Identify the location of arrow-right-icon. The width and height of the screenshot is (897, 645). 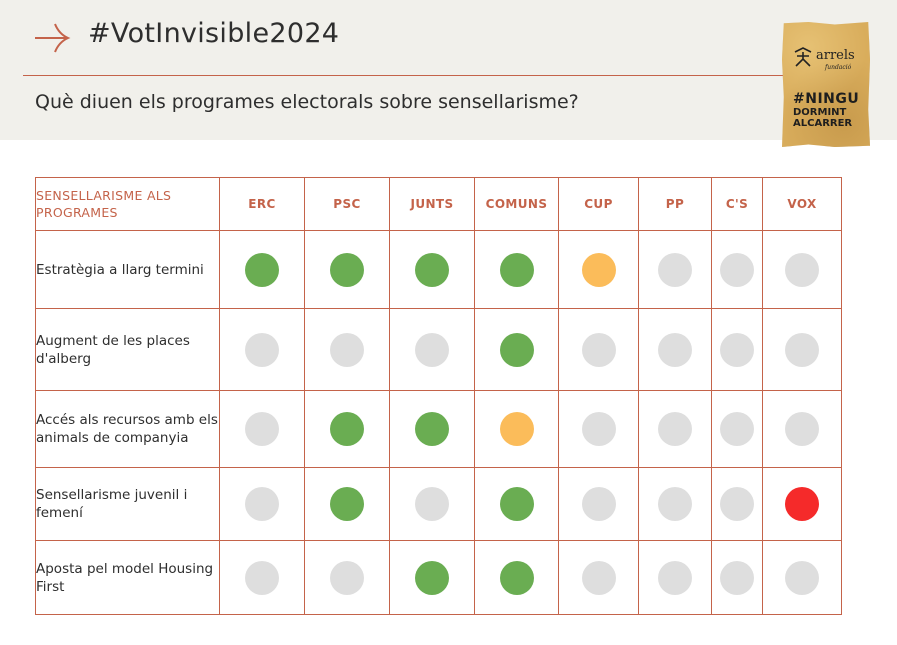
(53, 38).